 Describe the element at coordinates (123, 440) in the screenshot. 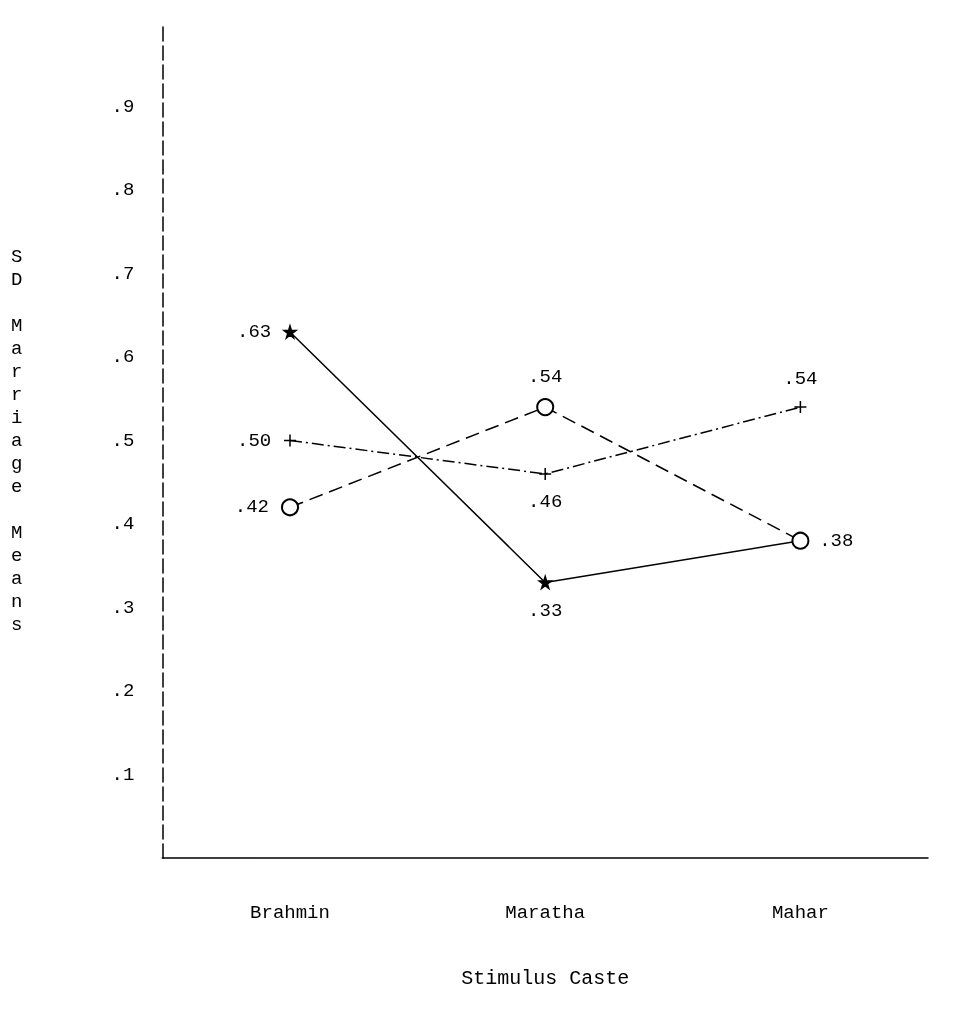

I see `y-tick-label: .5` at that location.